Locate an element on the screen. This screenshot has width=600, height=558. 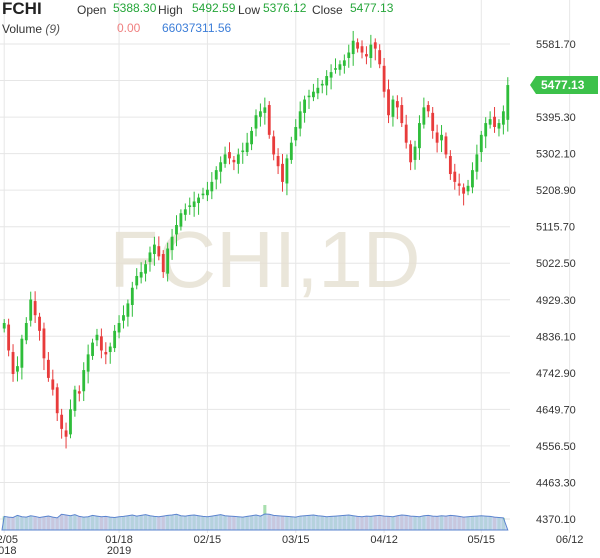
high-value: 5492.59 is located at coordinates (214, 8).